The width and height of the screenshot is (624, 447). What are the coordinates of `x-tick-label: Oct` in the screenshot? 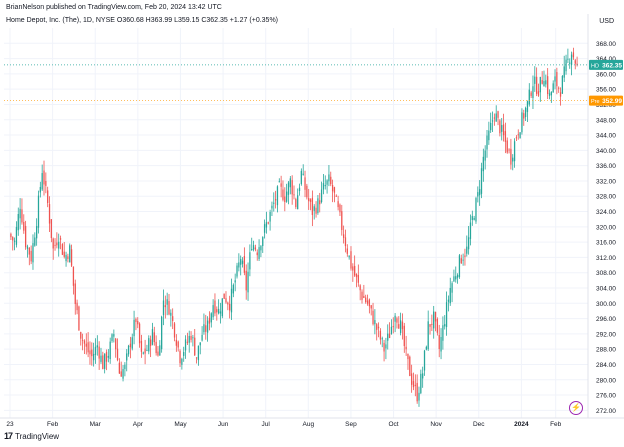 It's located at (393, 424).